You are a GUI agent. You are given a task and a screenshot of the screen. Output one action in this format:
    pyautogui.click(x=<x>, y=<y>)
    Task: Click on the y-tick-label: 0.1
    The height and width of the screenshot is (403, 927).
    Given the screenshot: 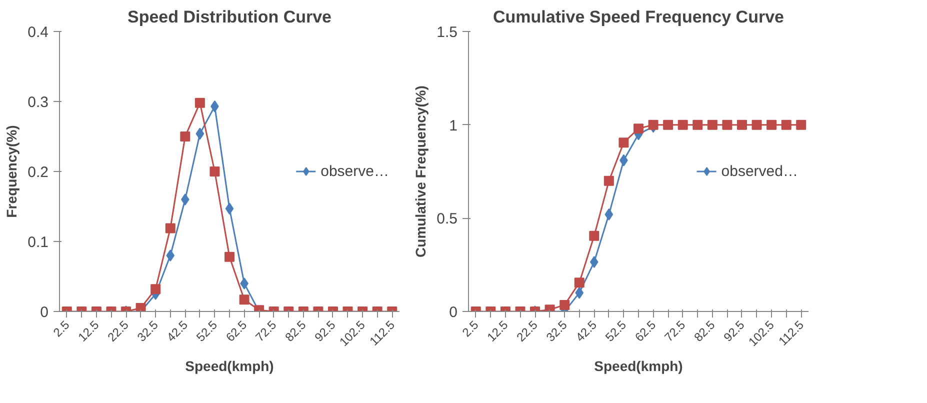 What is the action you would take?
    pyautogui.click(x=38, y=242)
    